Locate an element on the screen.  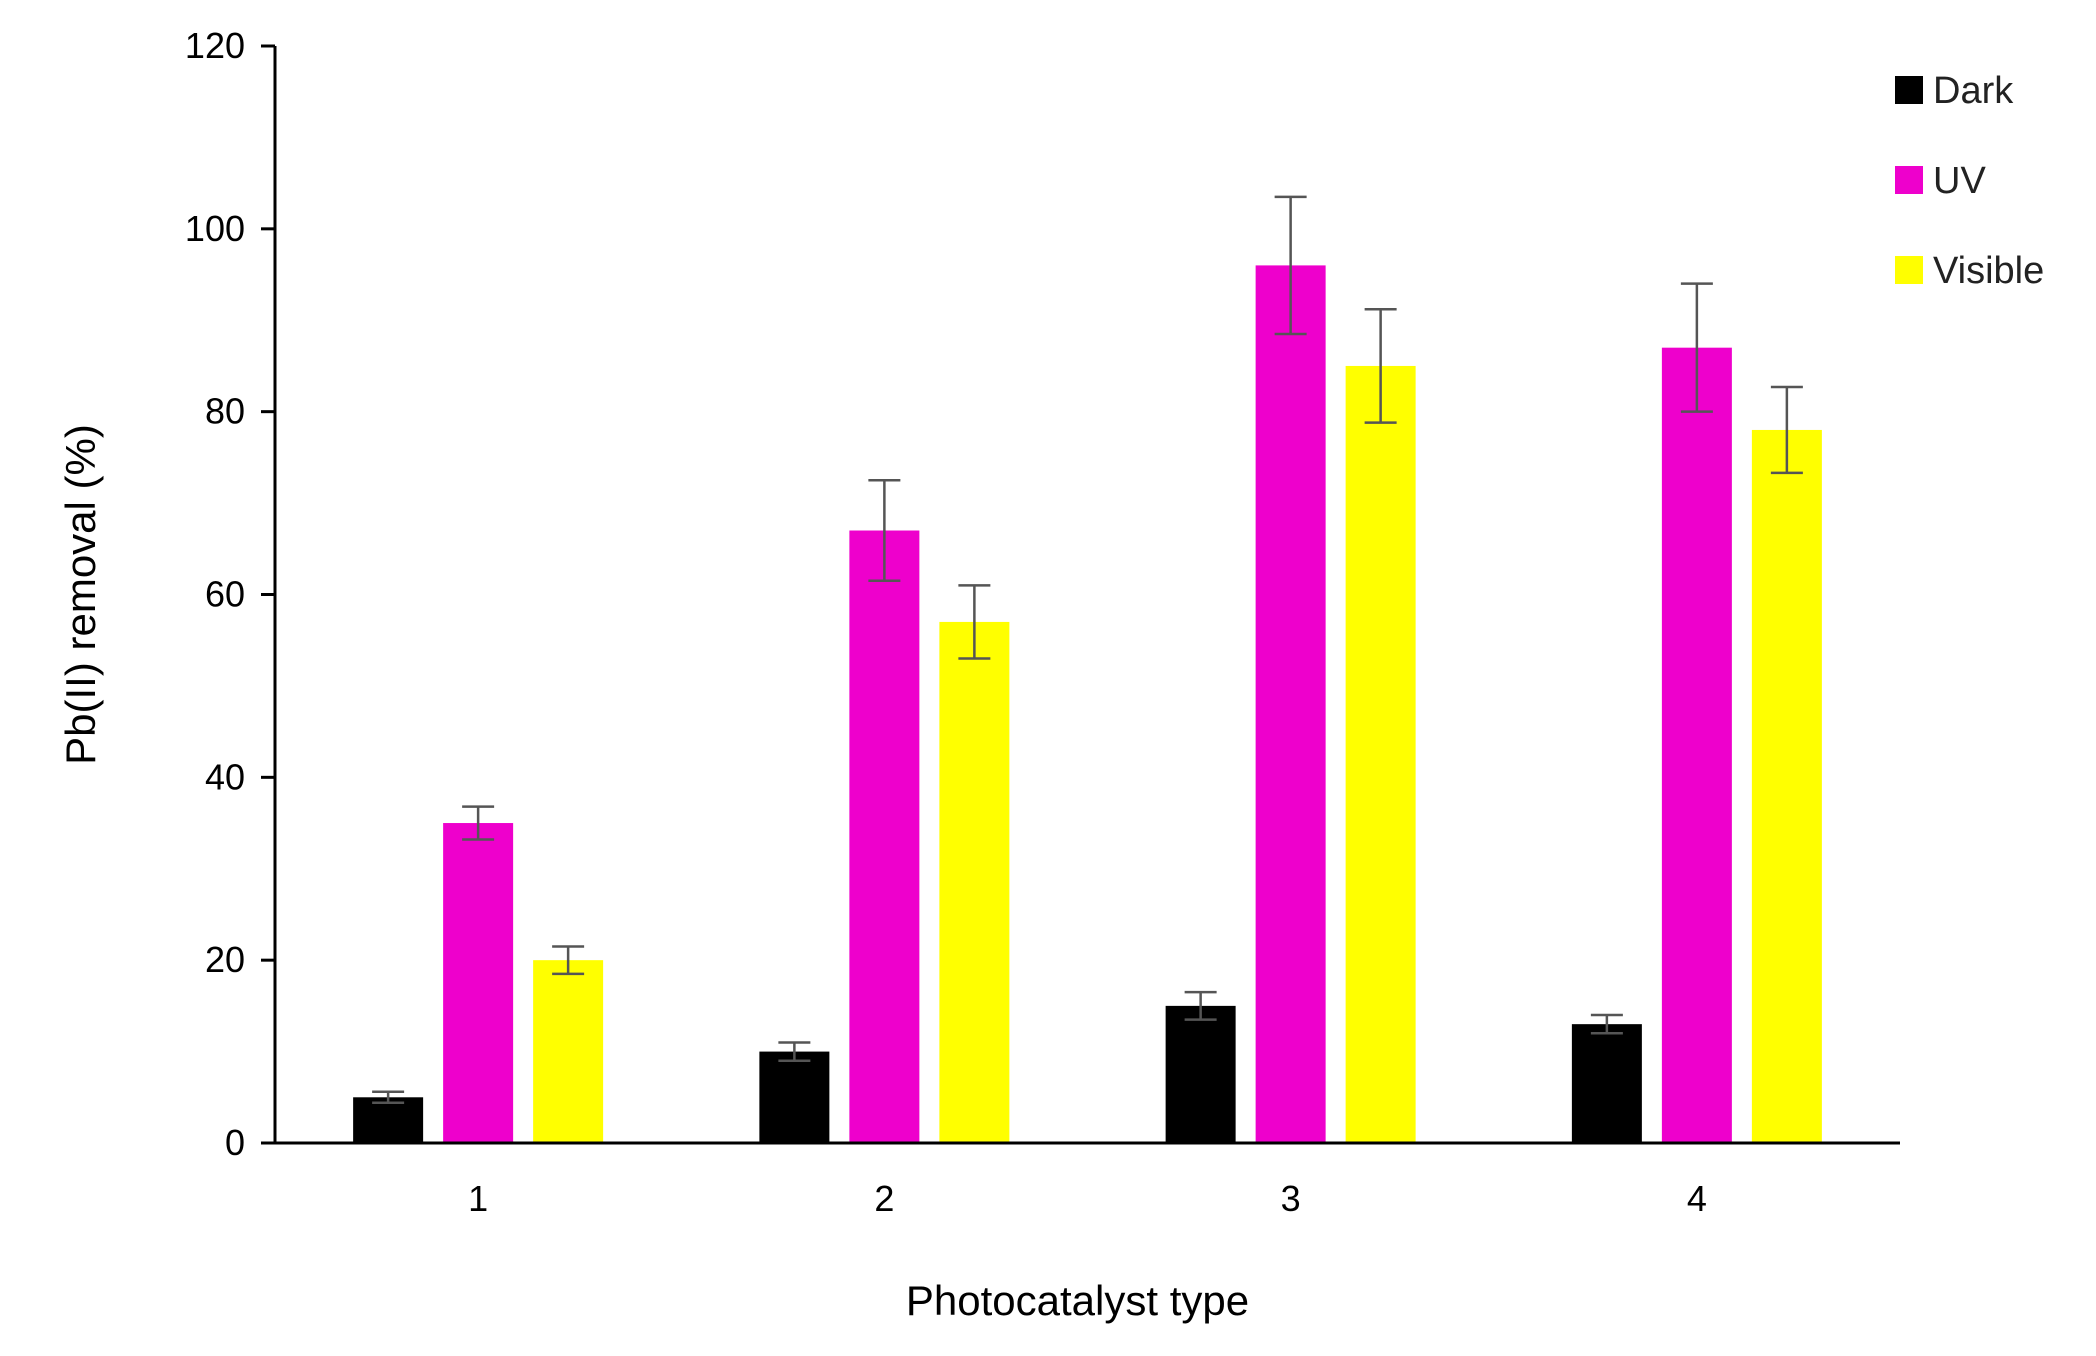
legend-item-dark: Dark is located at coordinates (1954, 91).